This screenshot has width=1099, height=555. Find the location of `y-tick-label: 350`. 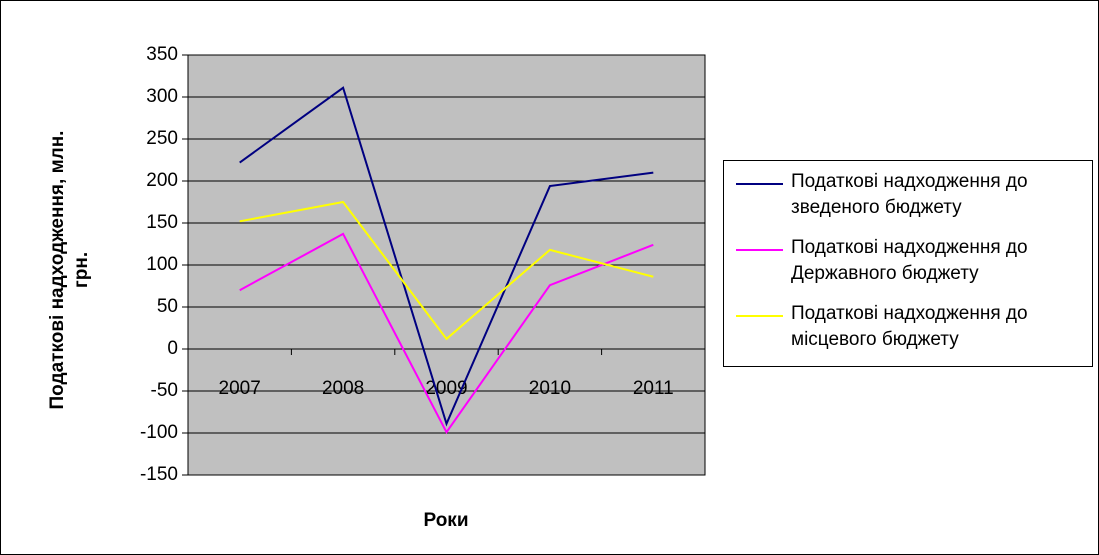

y-tick-label: 350 is located at coordinates (162, 54).